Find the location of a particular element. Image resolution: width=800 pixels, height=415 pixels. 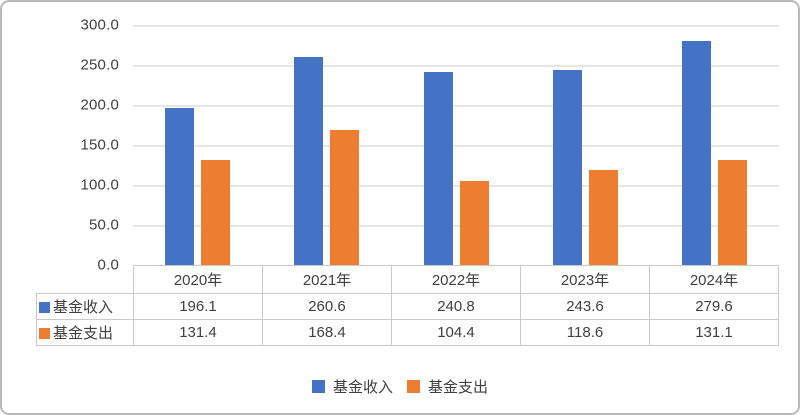

y-tick-label: 200.0 is located at coordinates (99, 105).